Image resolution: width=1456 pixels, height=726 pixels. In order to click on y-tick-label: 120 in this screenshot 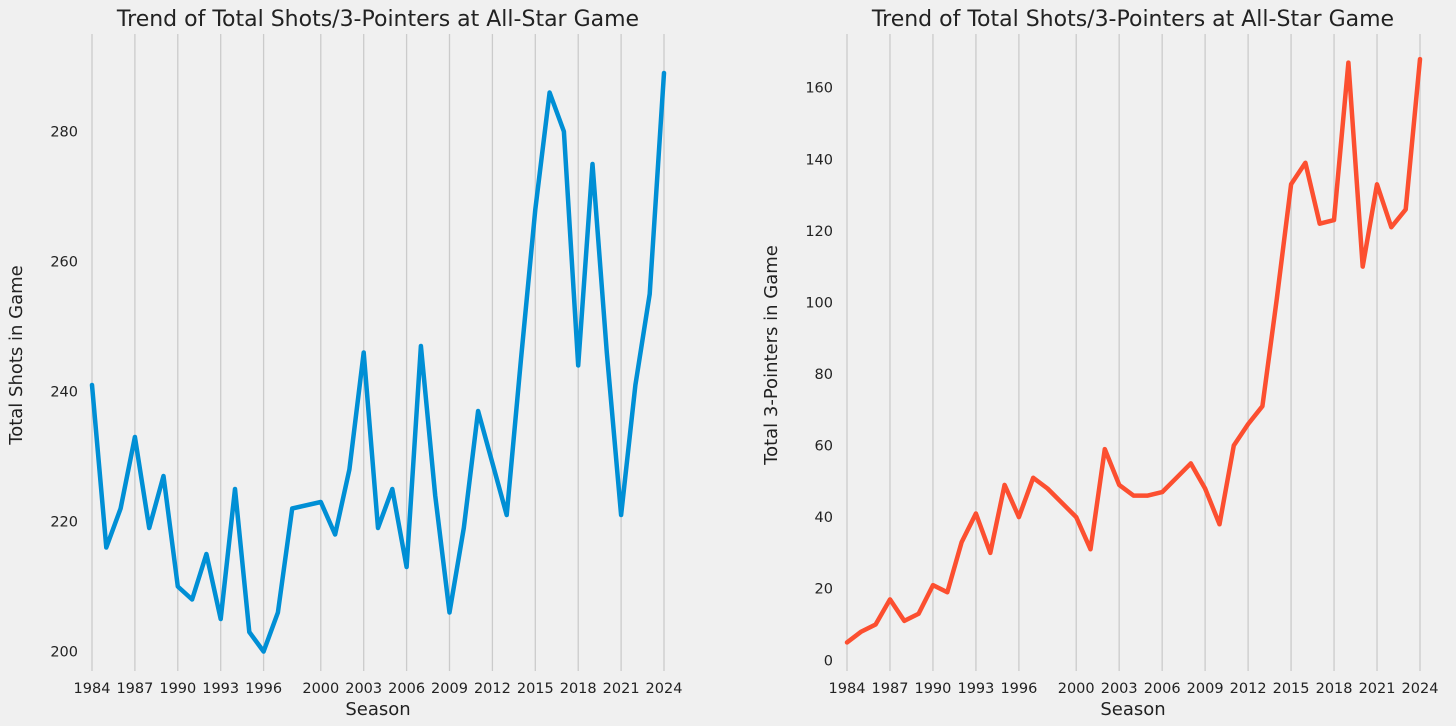, I will do `click(819, 232)`.